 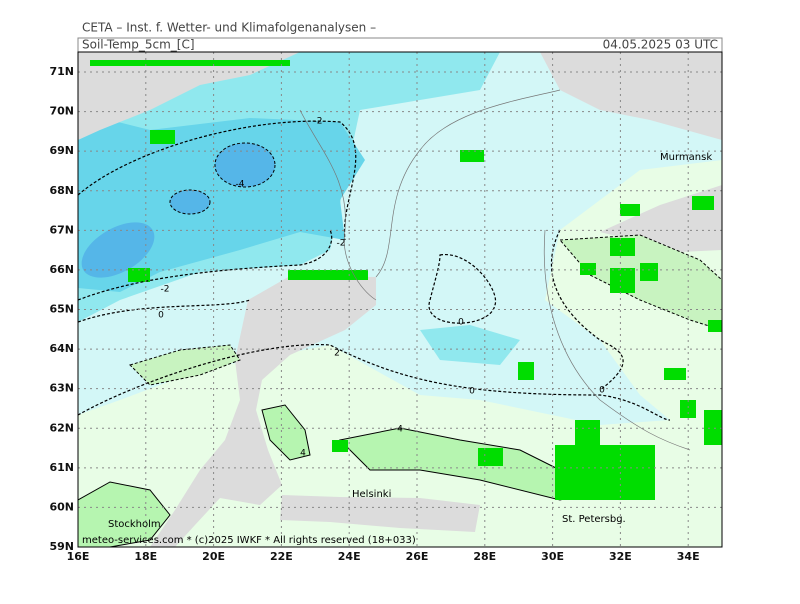 What do you see at coordinates (552, 556) in the screenshot?
I see `lon-label: 30E` at bounding box center [552, 556].